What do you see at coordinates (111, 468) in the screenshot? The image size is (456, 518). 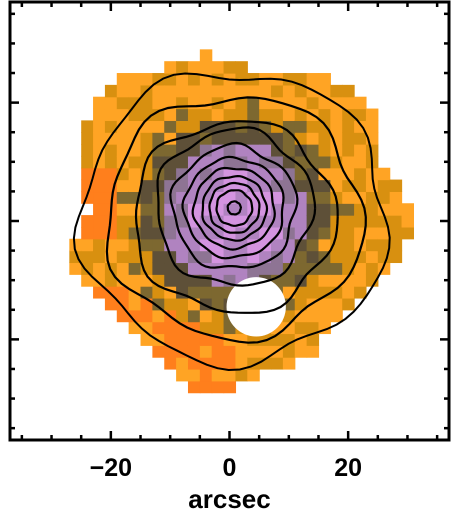 I see `x-tick-label: −20` at bounding box center [111, 468].